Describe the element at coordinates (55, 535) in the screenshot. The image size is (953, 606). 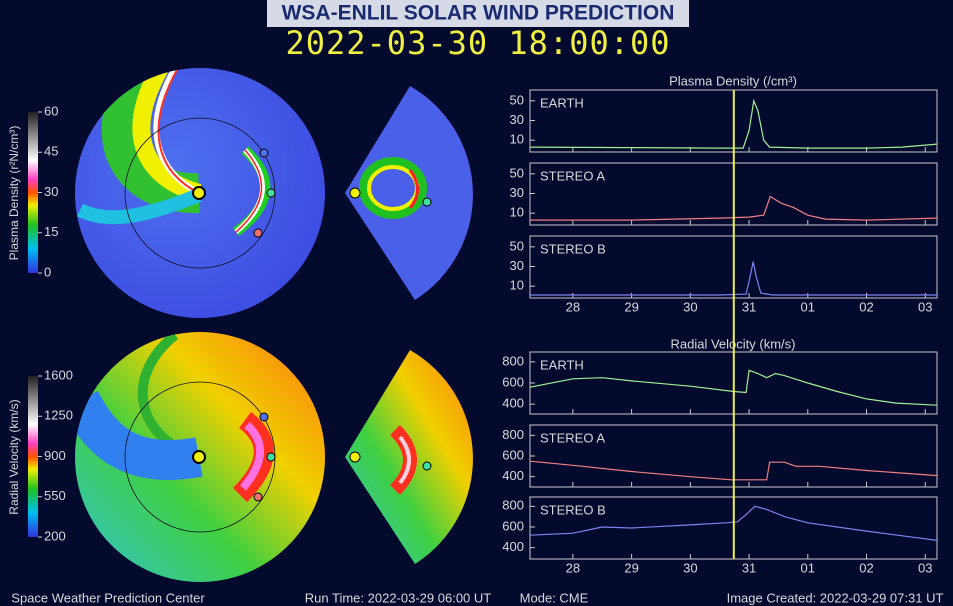
I see `colorbar-tick-label: 200` at that location.